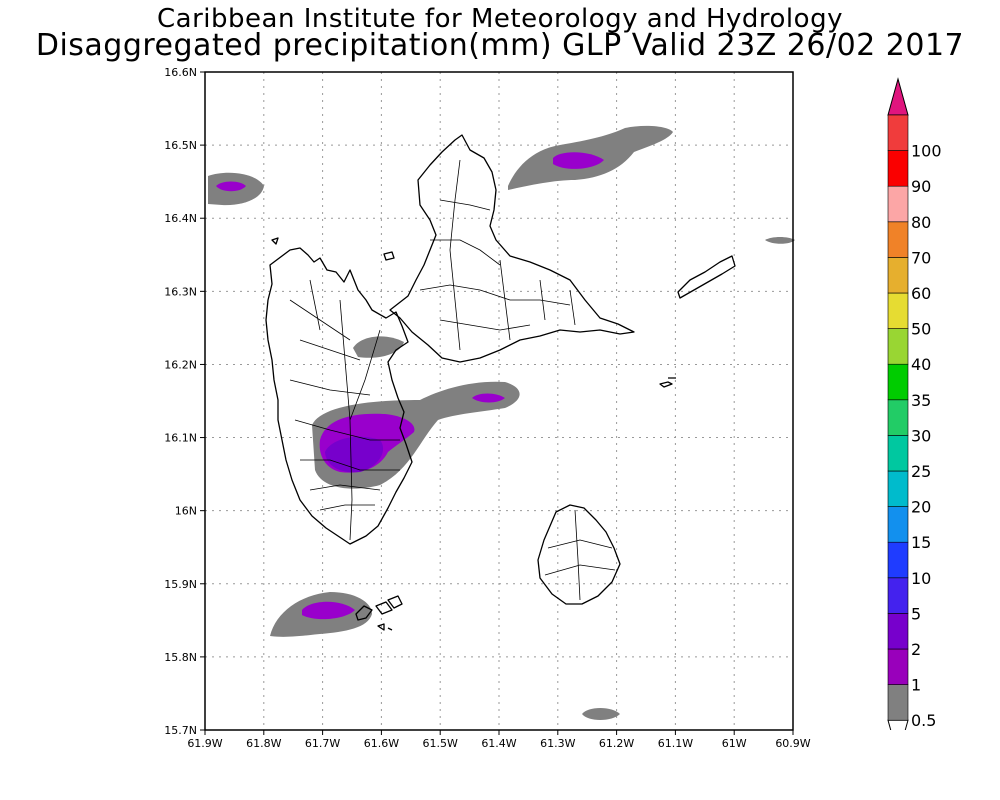  What do you see at coordinates (498, 743) in the screenshot?
I see `x-tick-label: 61.4W` at bounding box center [498, 743].